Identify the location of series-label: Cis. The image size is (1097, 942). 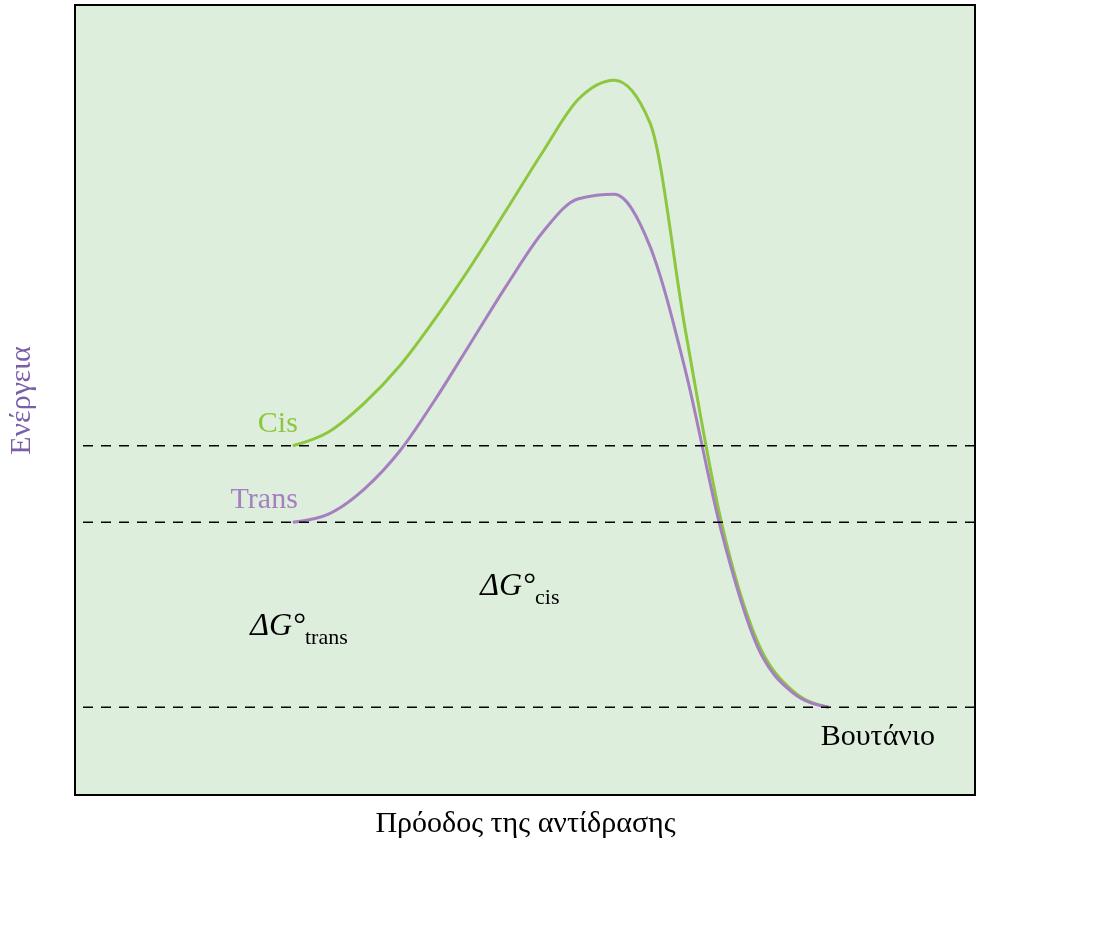
(277, 421).